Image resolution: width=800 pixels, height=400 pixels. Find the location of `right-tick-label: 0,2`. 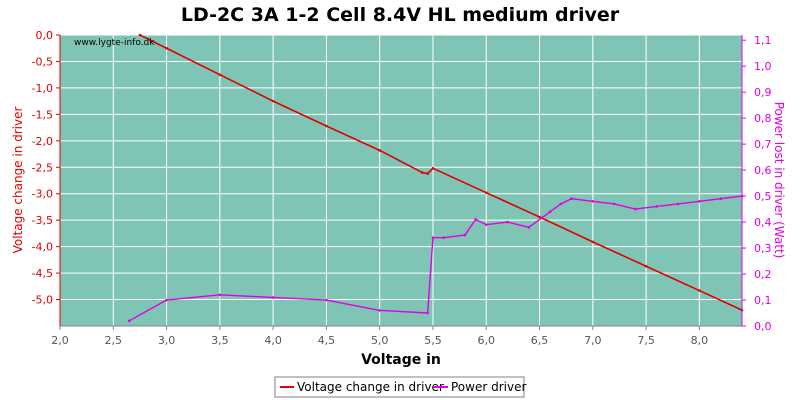

right-tick-label: 0,2 is located at coordinates (763, 274).